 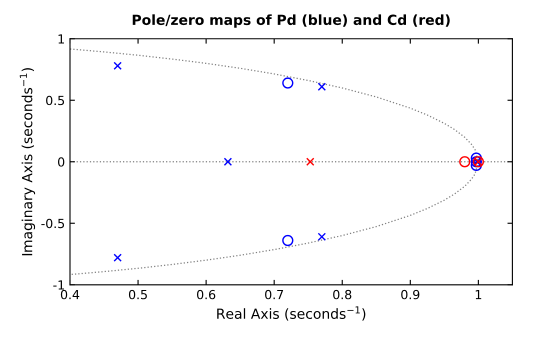 What do you see at coordinates (61, 162) in the screenshot?
I see `y-tick-label: 0` at bounding box center [61, 162].